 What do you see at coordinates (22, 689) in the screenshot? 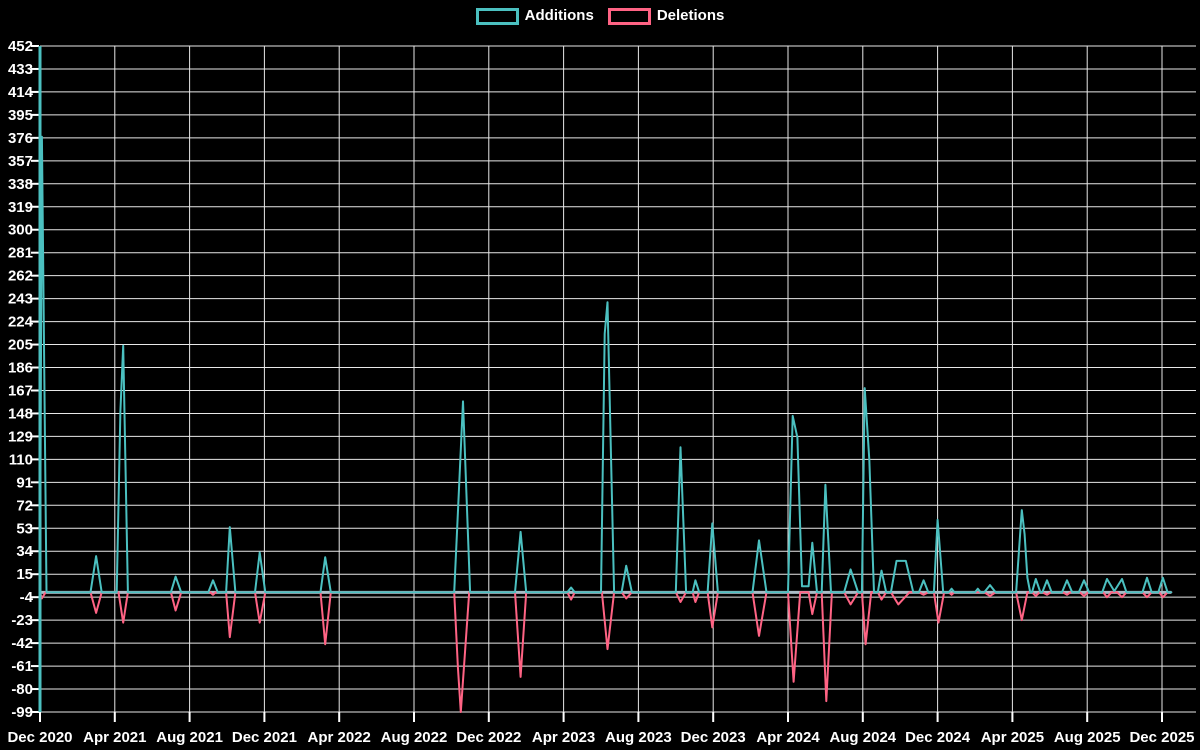
I see `y-tick-label: -80` at bounding box center [22, 689].